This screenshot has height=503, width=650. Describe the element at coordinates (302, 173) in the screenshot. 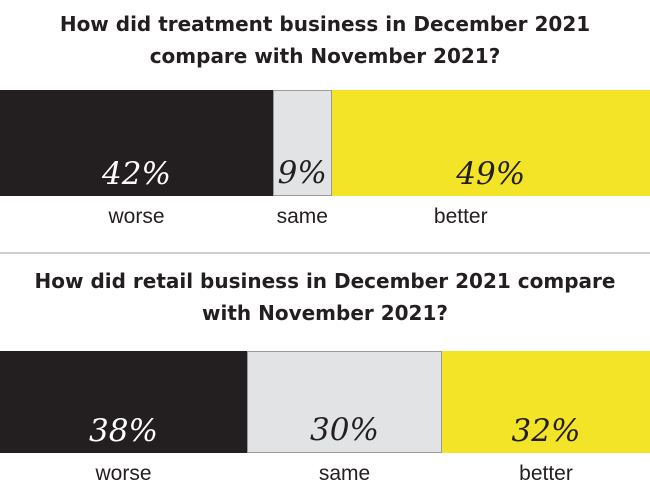

I see `value-label-same: 9%` at that location.